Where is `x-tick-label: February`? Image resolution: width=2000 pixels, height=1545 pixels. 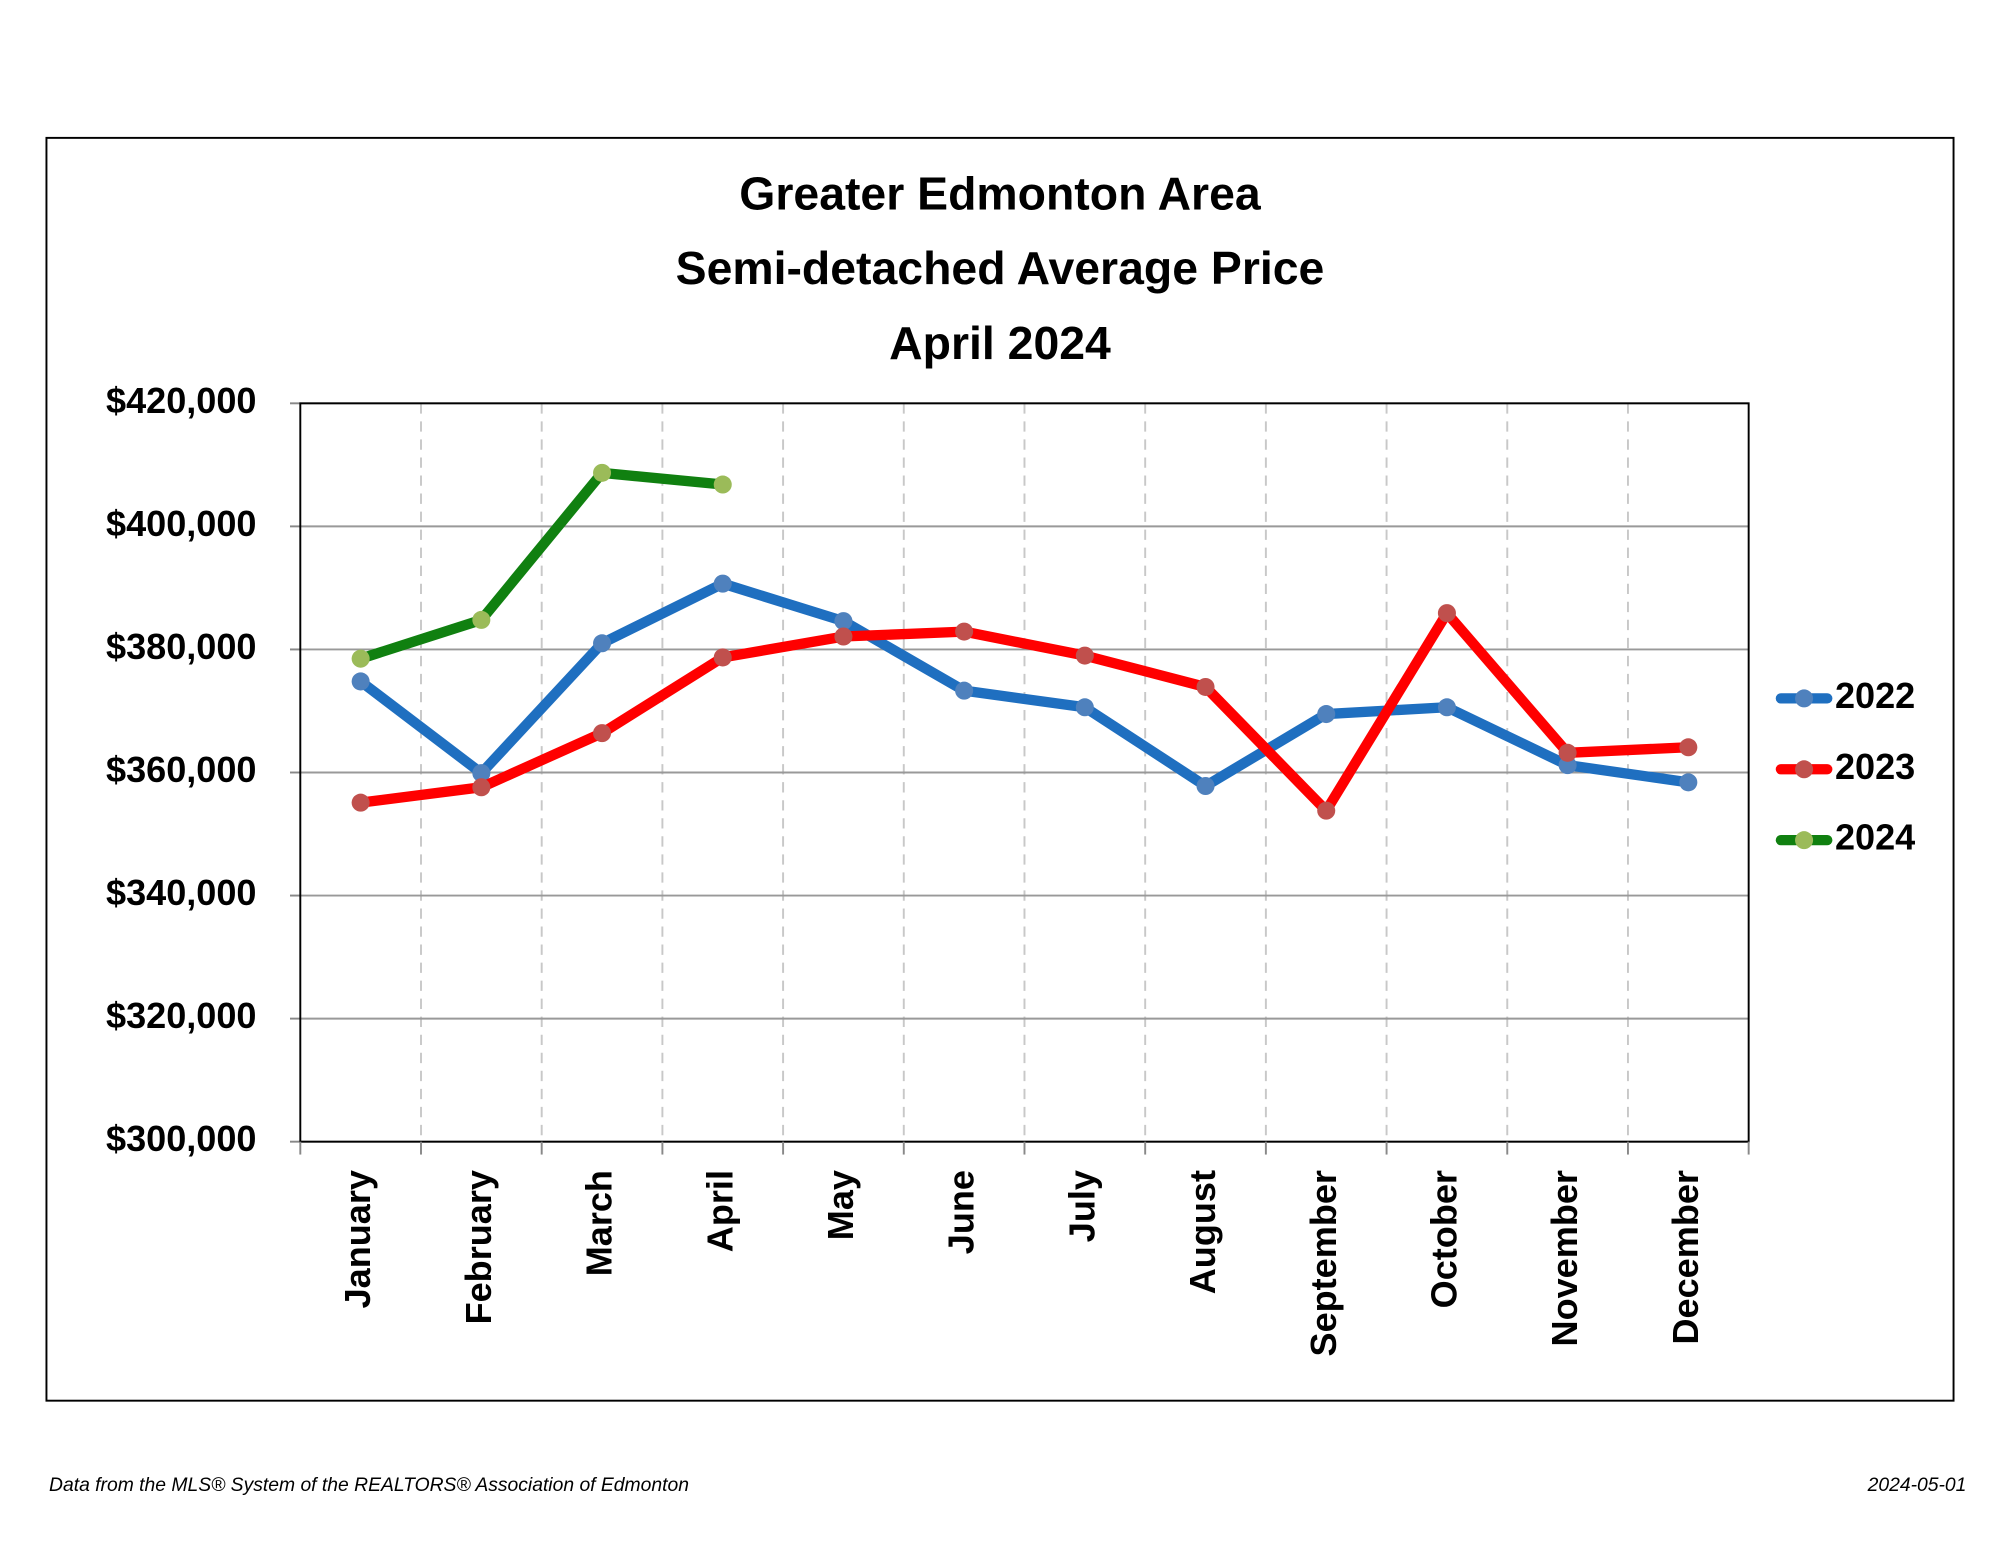
x-tick-label: February is located at coordinates (478, 1247).